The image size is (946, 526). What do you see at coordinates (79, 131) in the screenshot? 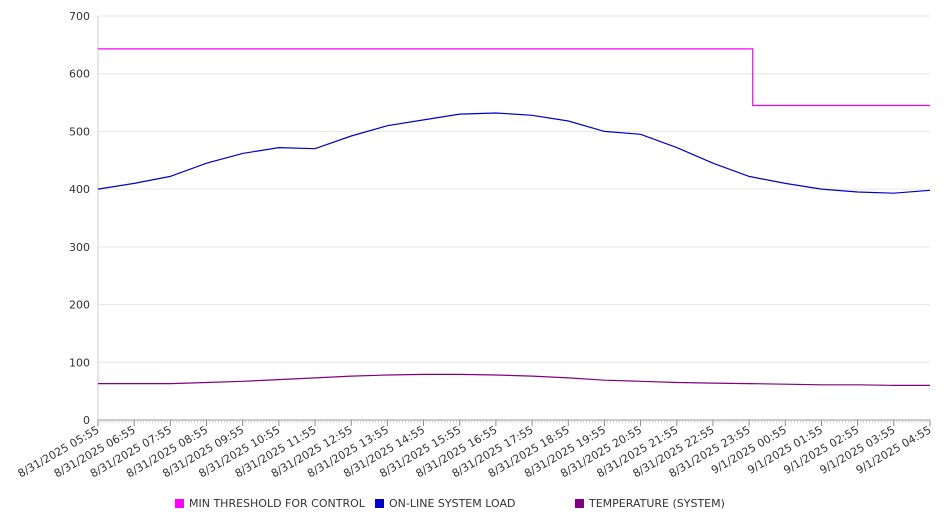
I see `y-tick-label: 500` at bounding box center [79, 131].